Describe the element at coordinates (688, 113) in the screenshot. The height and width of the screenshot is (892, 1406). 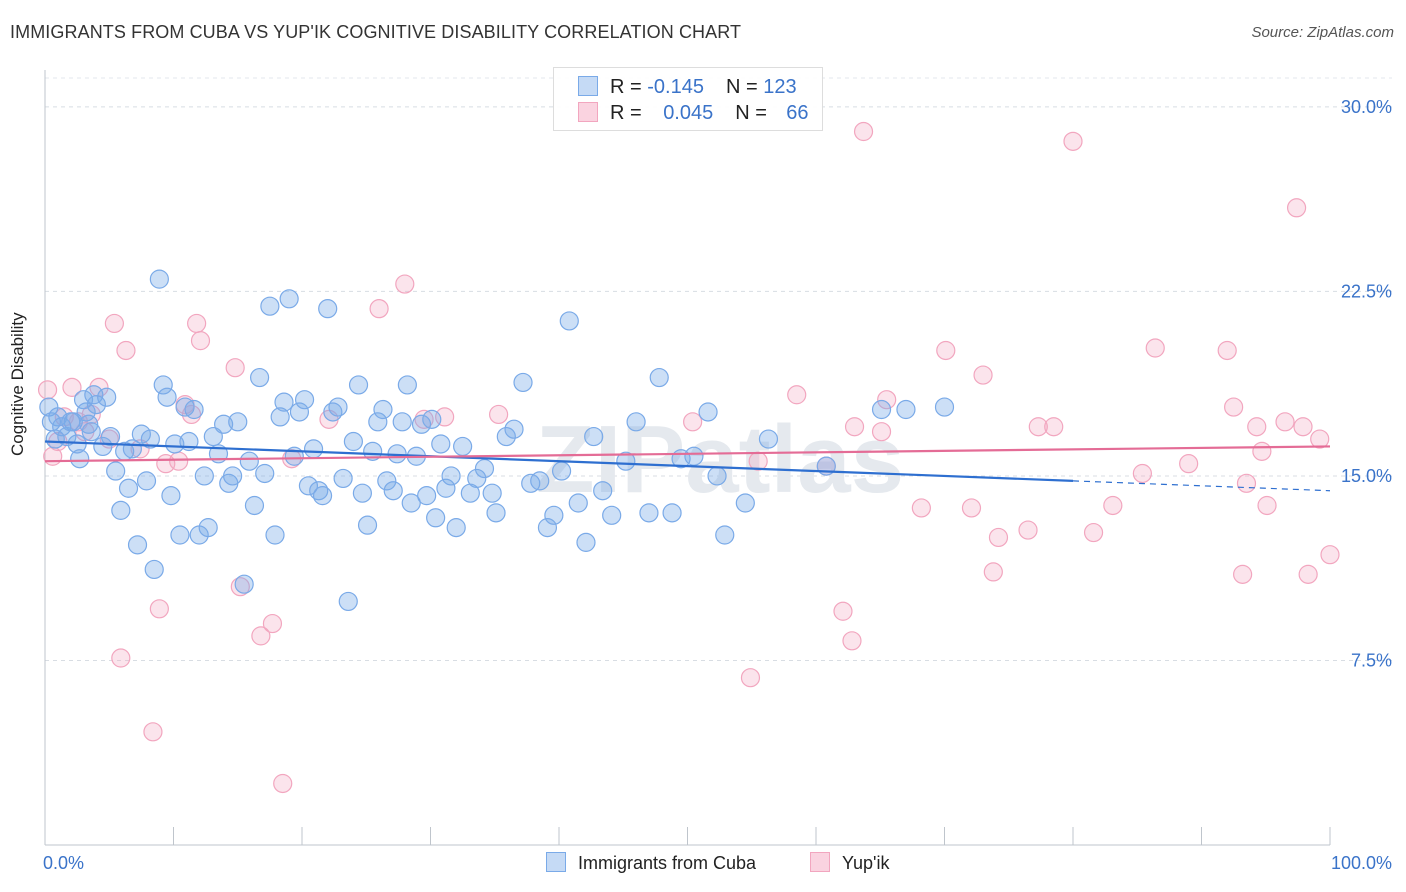
I see `legend-r-value: 0.045` at that location.